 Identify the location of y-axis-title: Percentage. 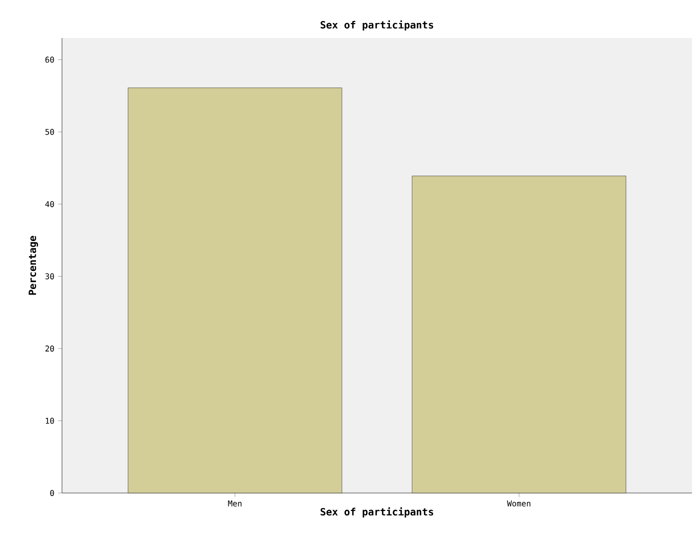
(33, 265).